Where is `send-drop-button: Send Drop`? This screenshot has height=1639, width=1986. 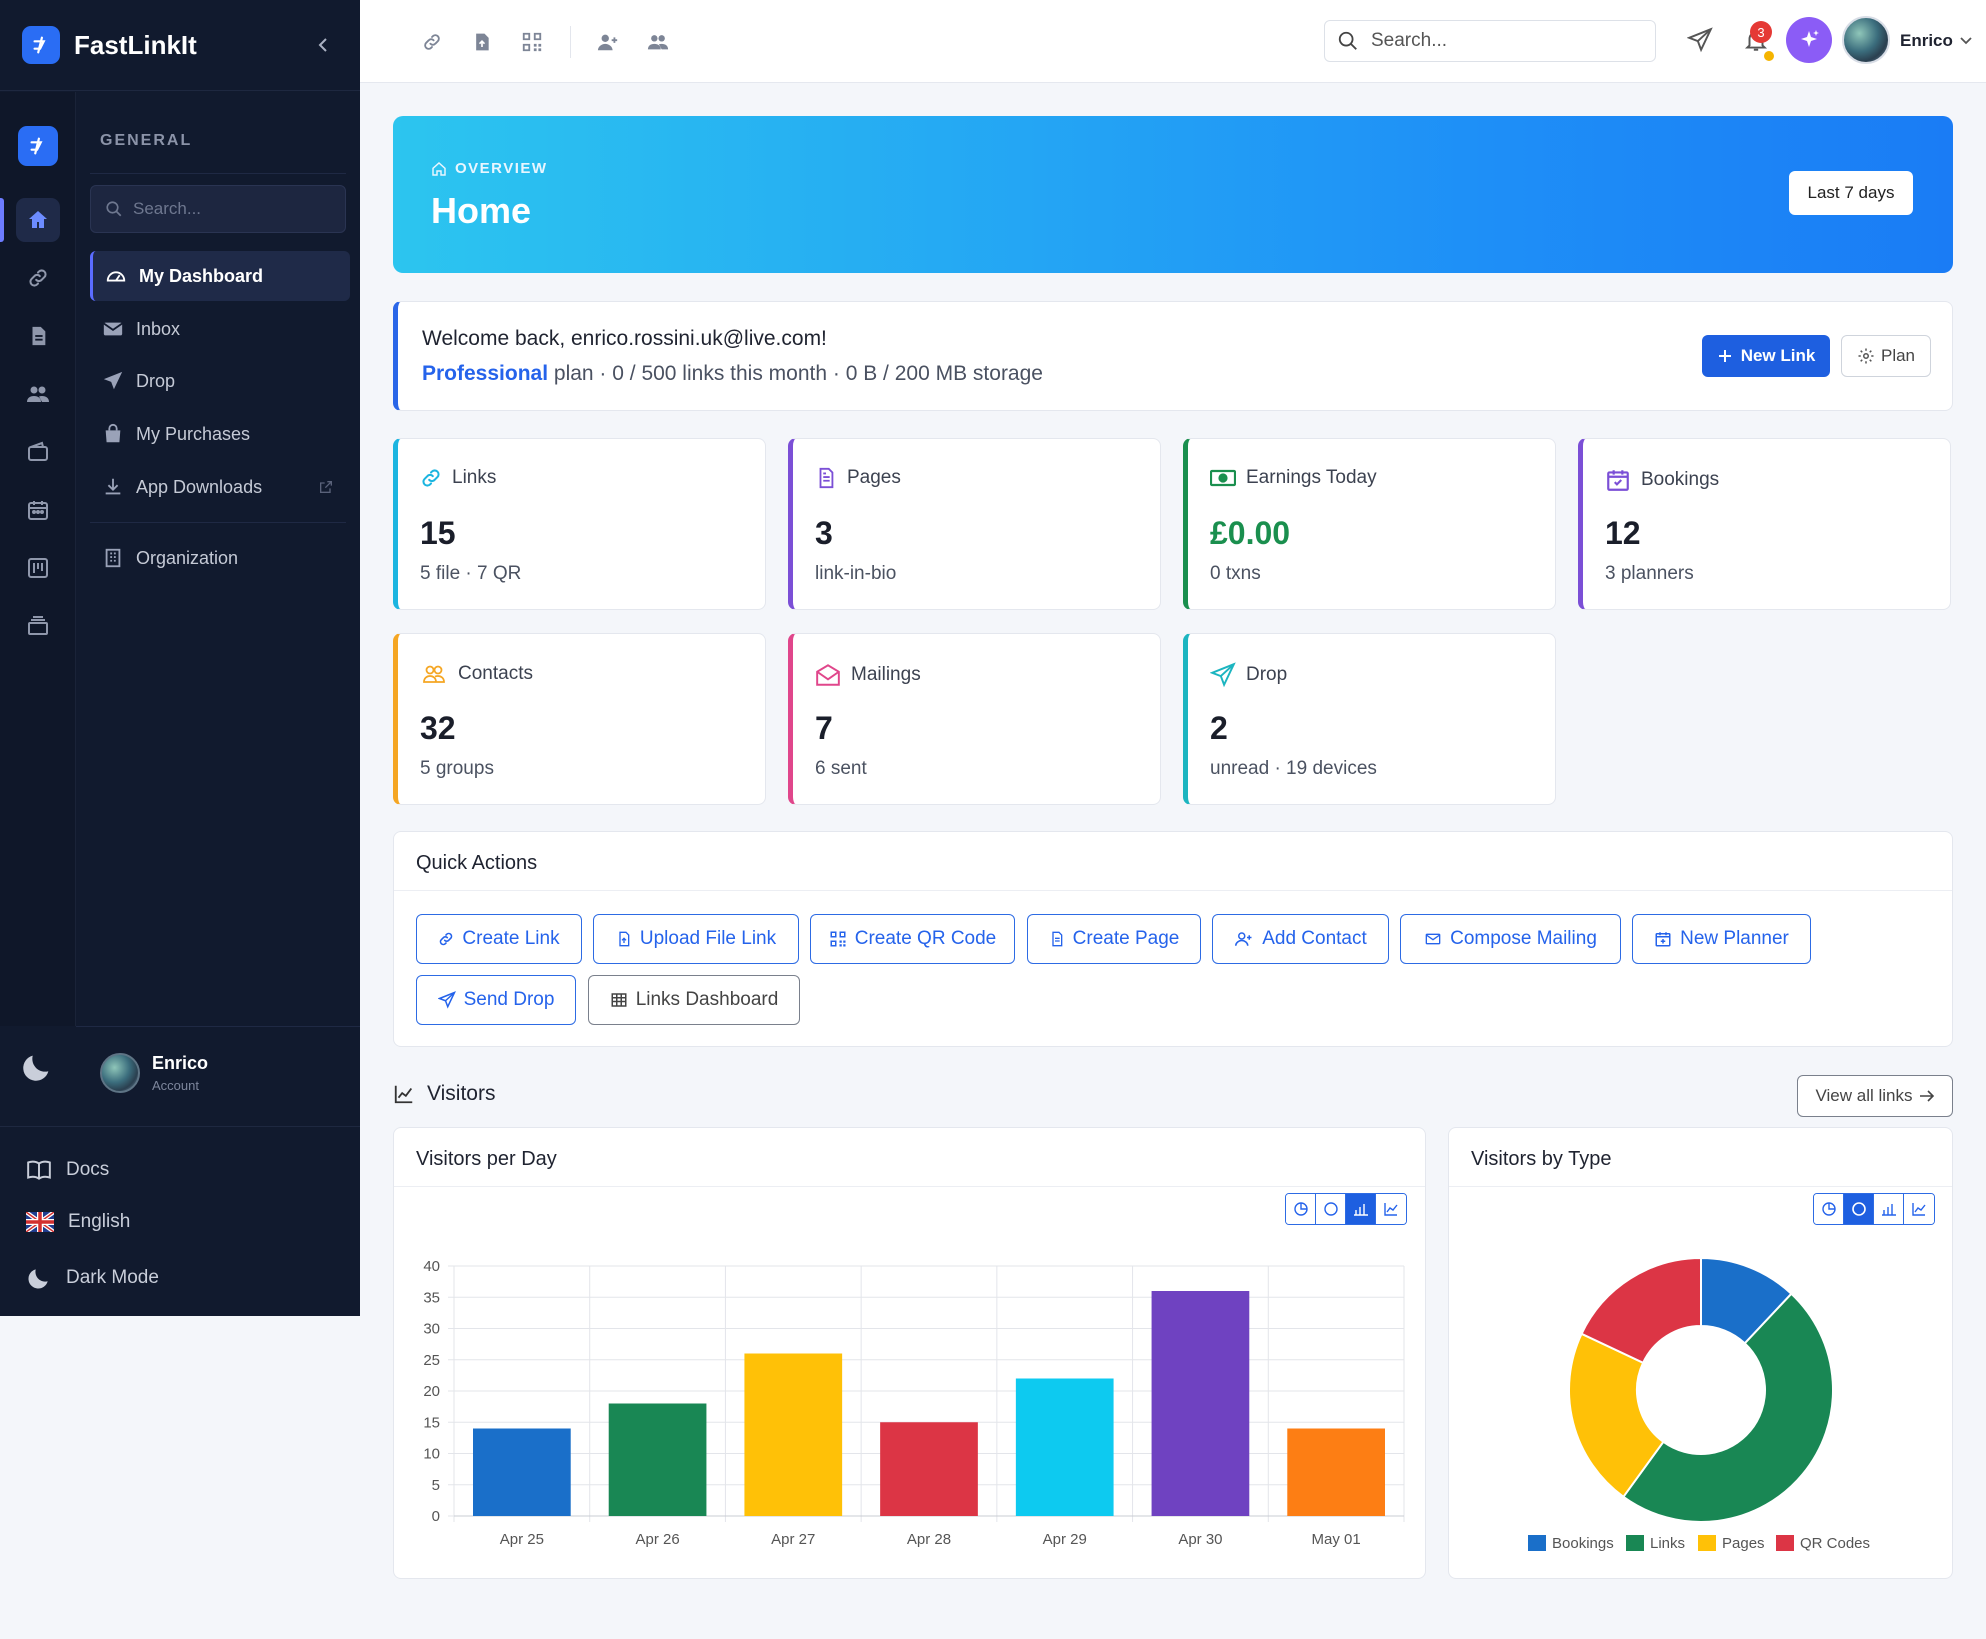 send-drop-button: Send Drop is located at coordinates (496, 1000).